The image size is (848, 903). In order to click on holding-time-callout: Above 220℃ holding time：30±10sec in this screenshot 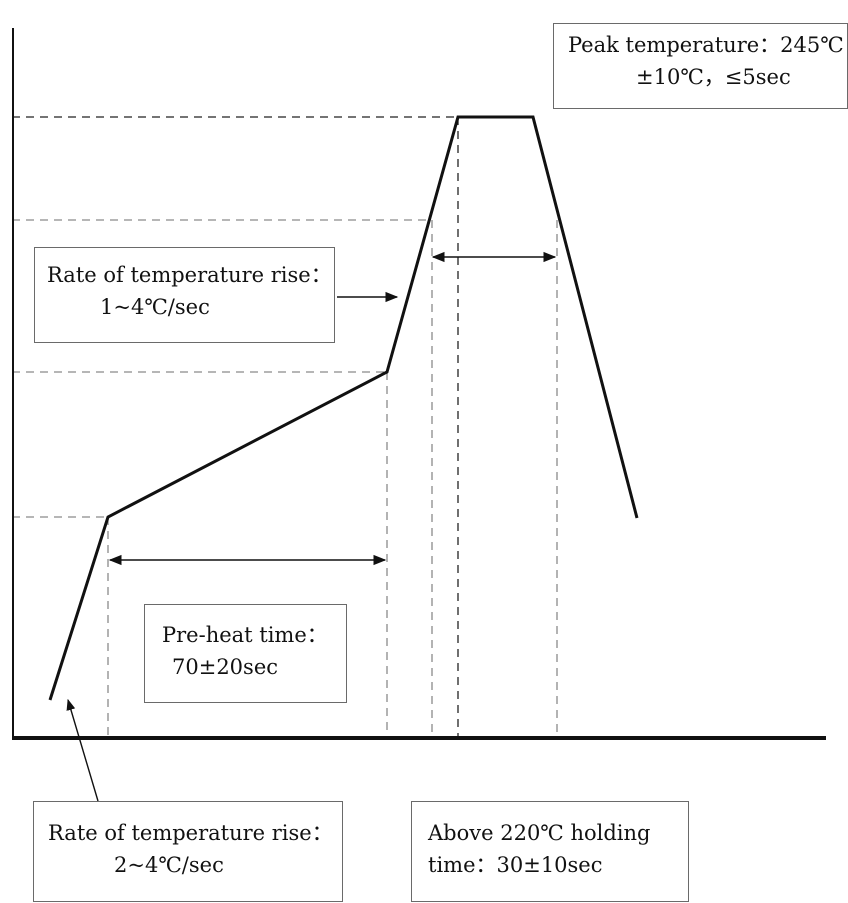, I will do `click(550, 851)`.